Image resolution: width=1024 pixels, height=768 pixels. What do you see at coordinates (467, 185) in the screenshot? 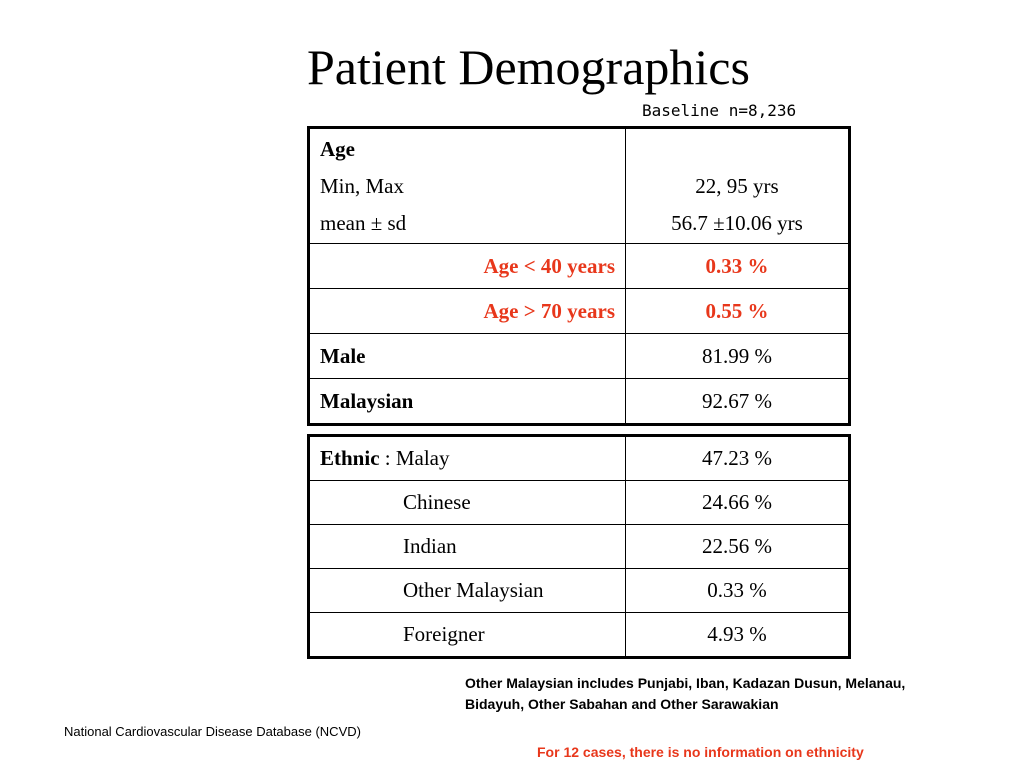
I see `age-label-cell: Age Min, Max mean ± sd` at bounding box center [467, 185].